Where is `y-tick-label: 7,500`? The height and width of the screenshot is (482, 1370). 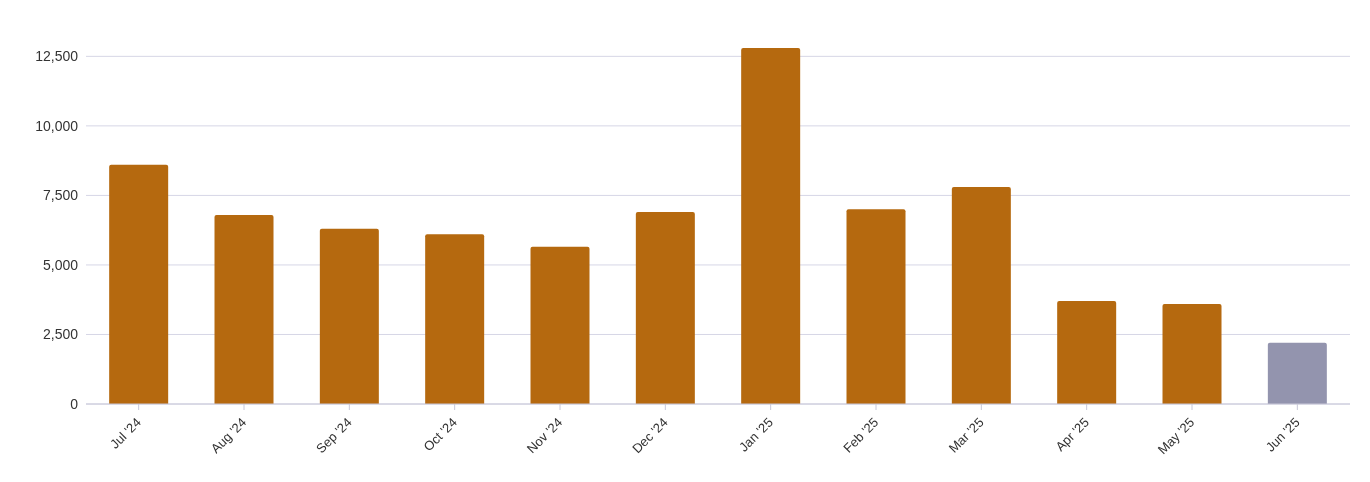 y-tick-label: 7,500 is located at coordinates (60, 195).